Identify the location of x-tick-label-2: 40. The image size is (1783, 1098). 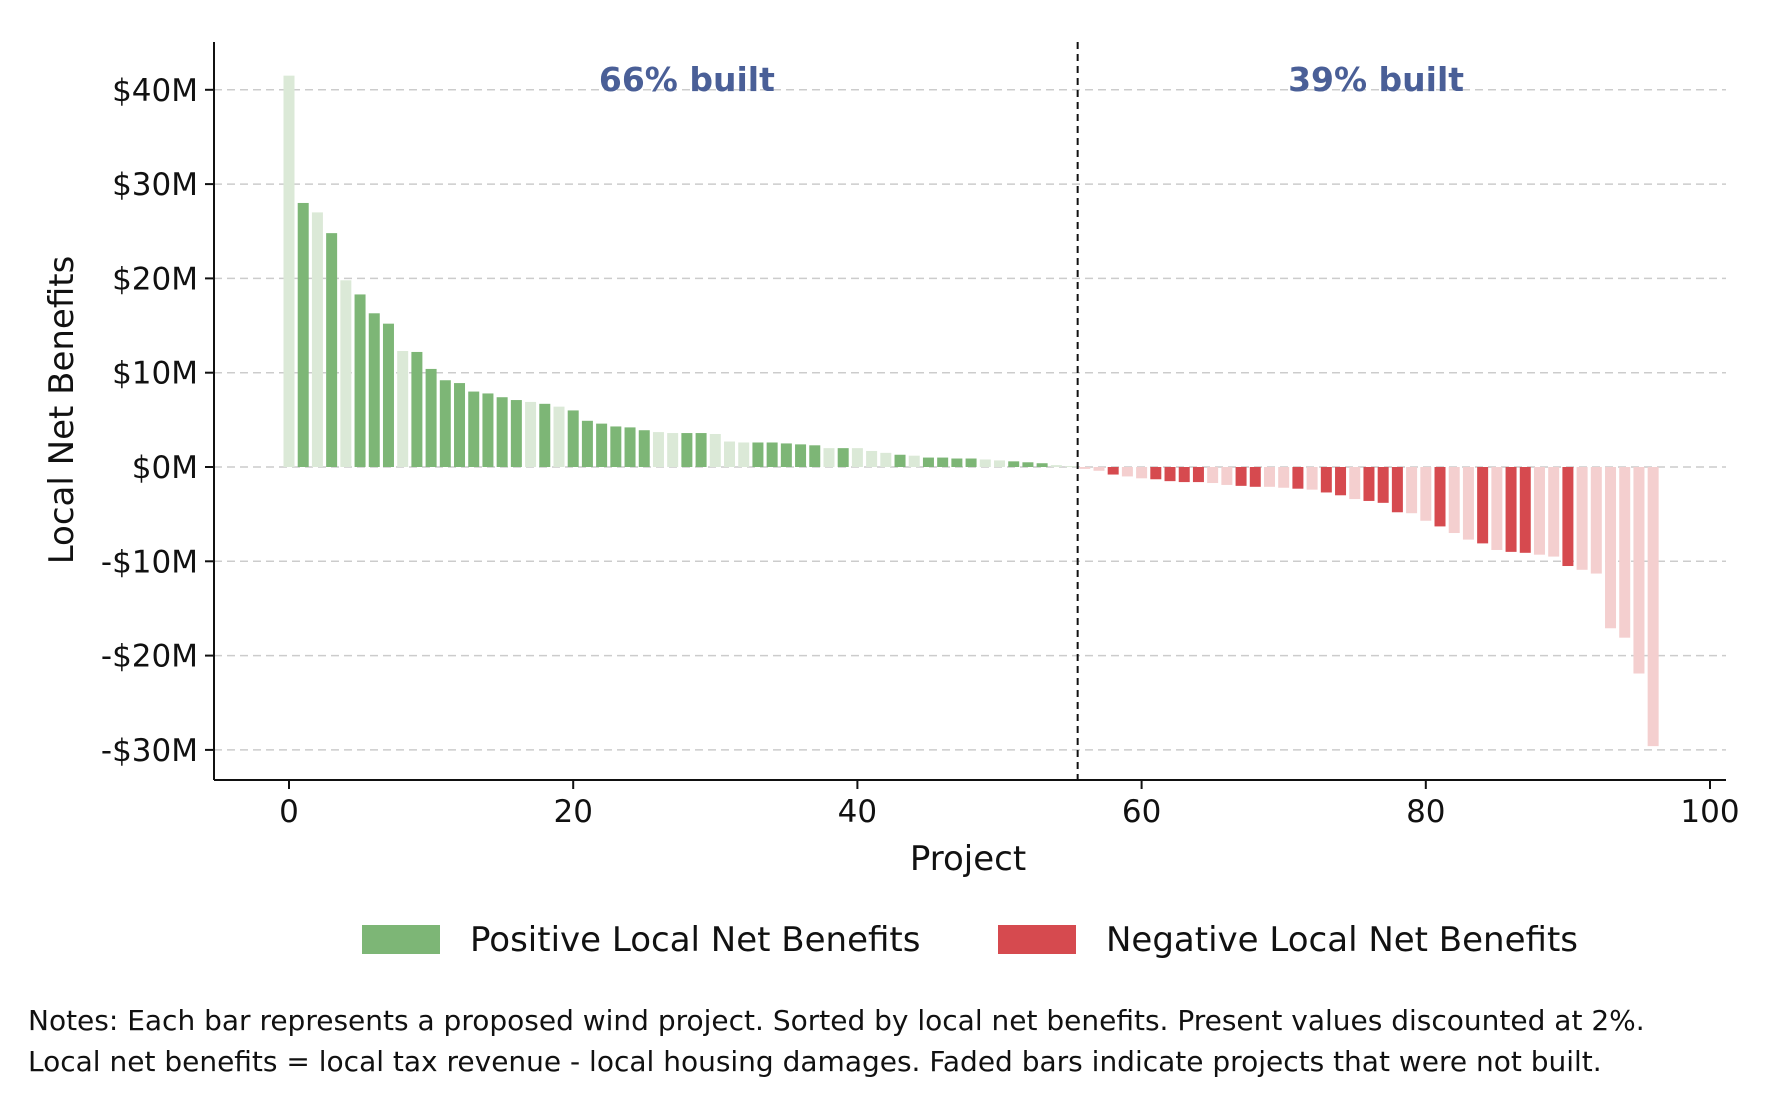
(857, 812).